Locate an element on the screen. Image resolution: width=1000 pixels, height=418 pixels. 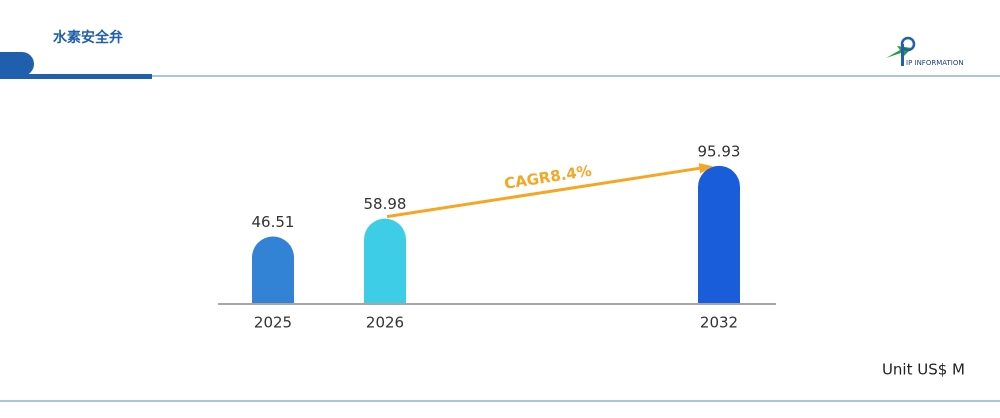
x-tick-label: 2032 is located at coordinates (719, 323).